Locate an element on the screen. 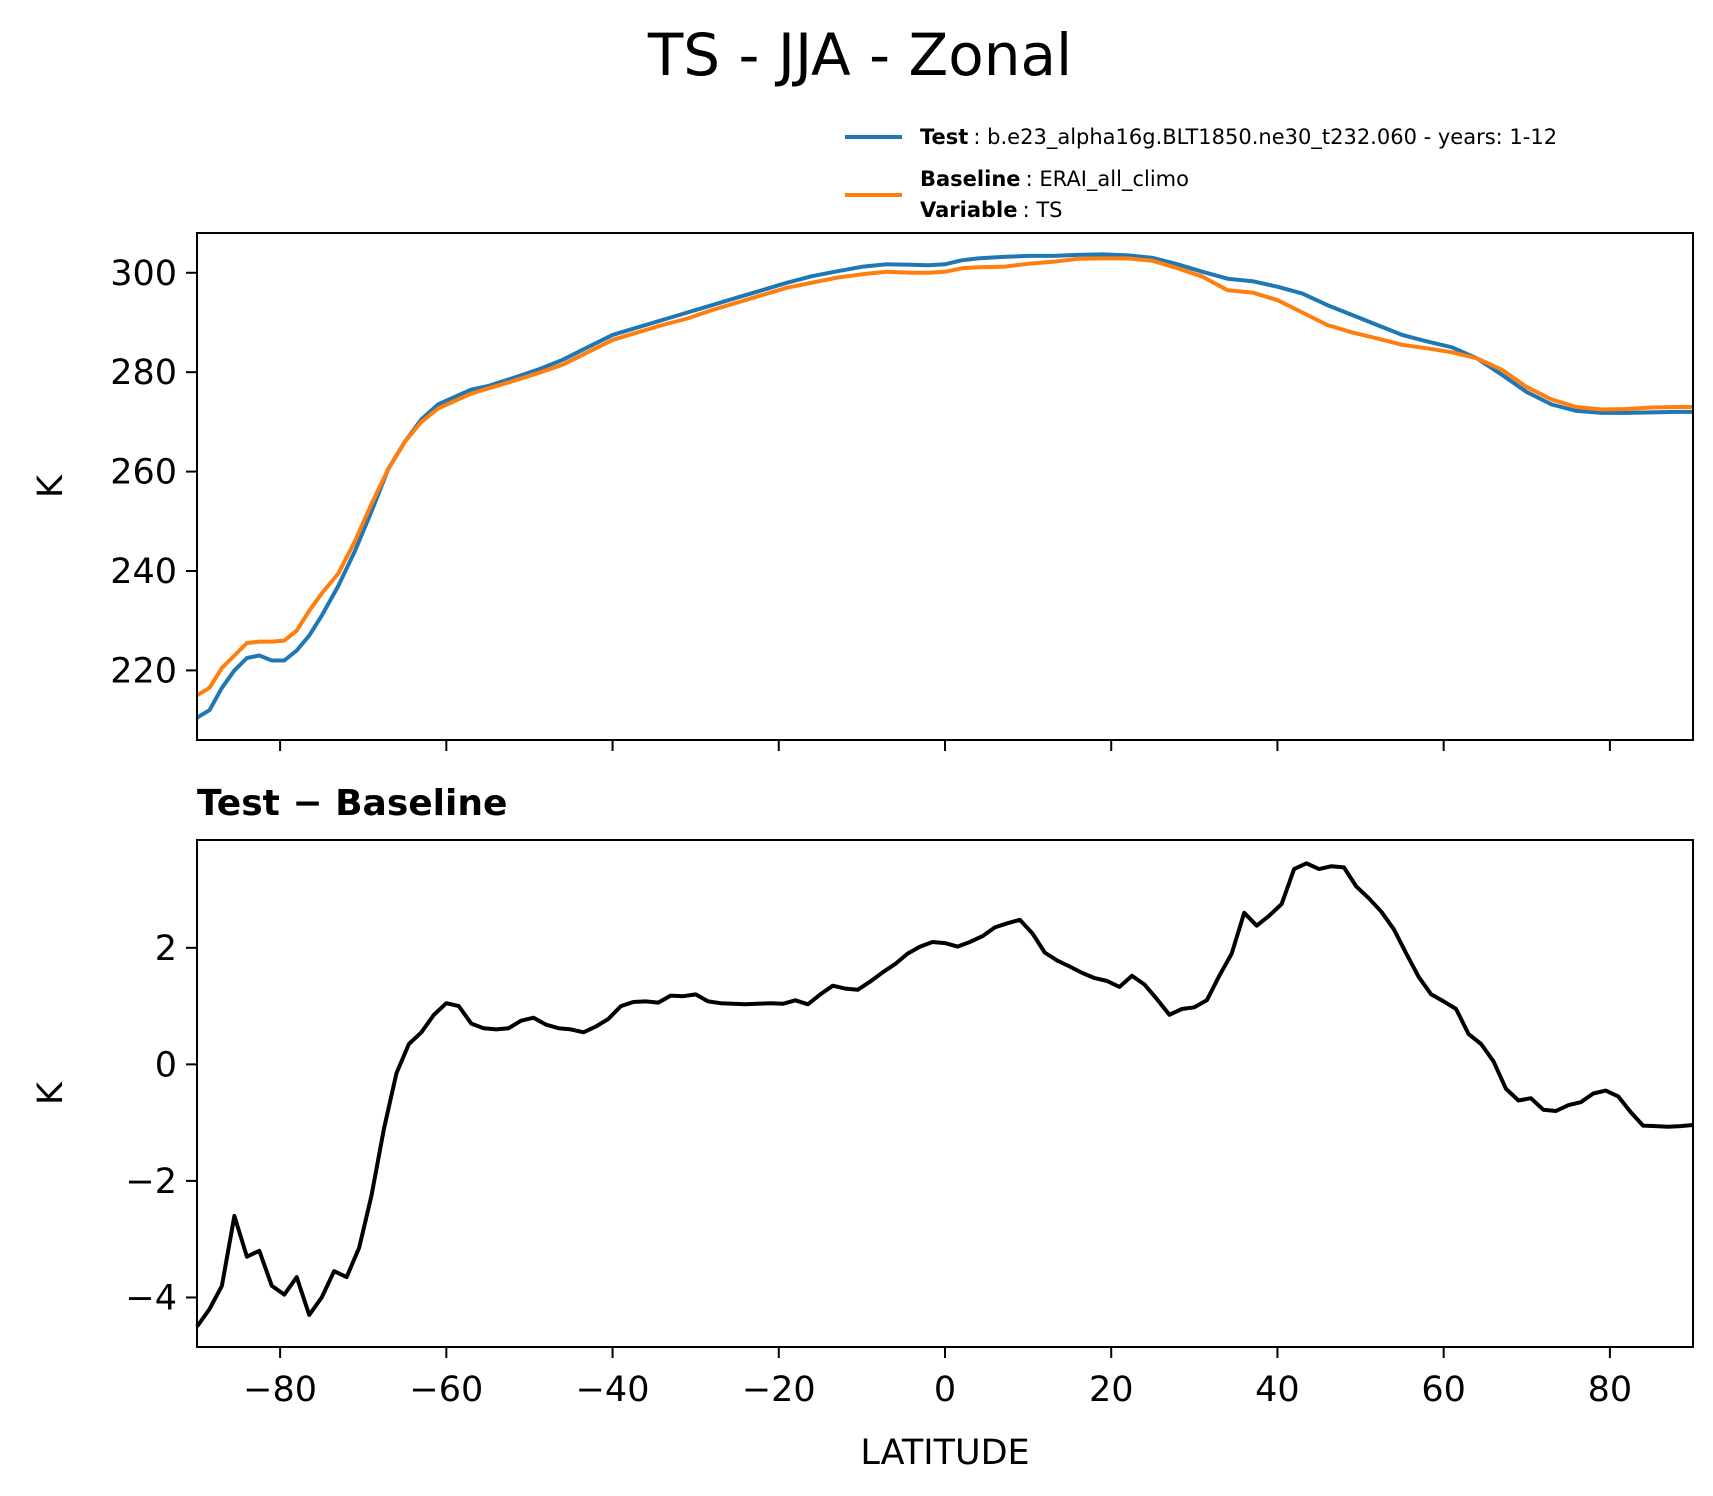 The width and height of the screenshot is (1713, 1496). y-tick-label: 280 is located at coordinates (143, 373).